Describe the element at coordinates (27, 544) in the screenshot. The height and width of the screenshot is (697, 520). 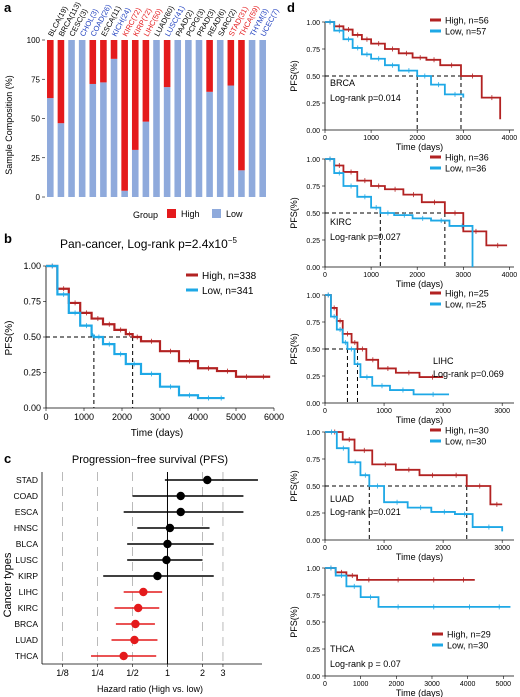
I see `forest-row-label: BLCA` at that location.